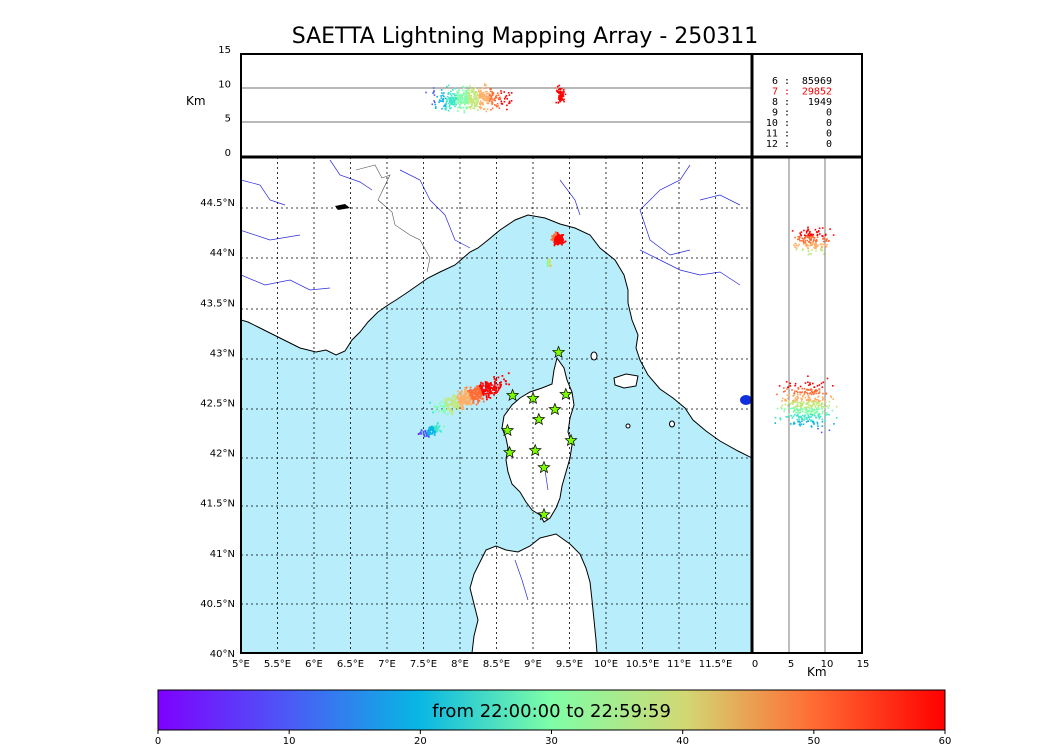  Describe the element at coordinates (781, 113) in the screenshot. I see `count-row-label: 9 :` at that location.